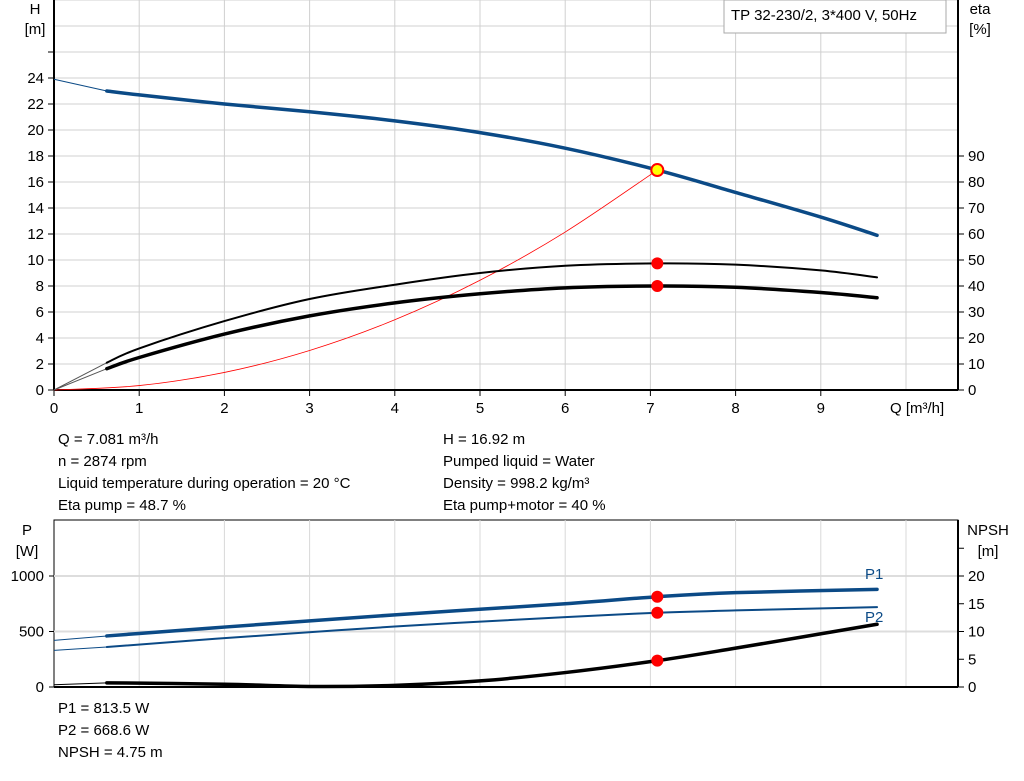 This screenshot has width=1024, height=781. Describe the element at coordinates (35, 156) in the screenshot. I see `y-tick-label: 18` at that location.